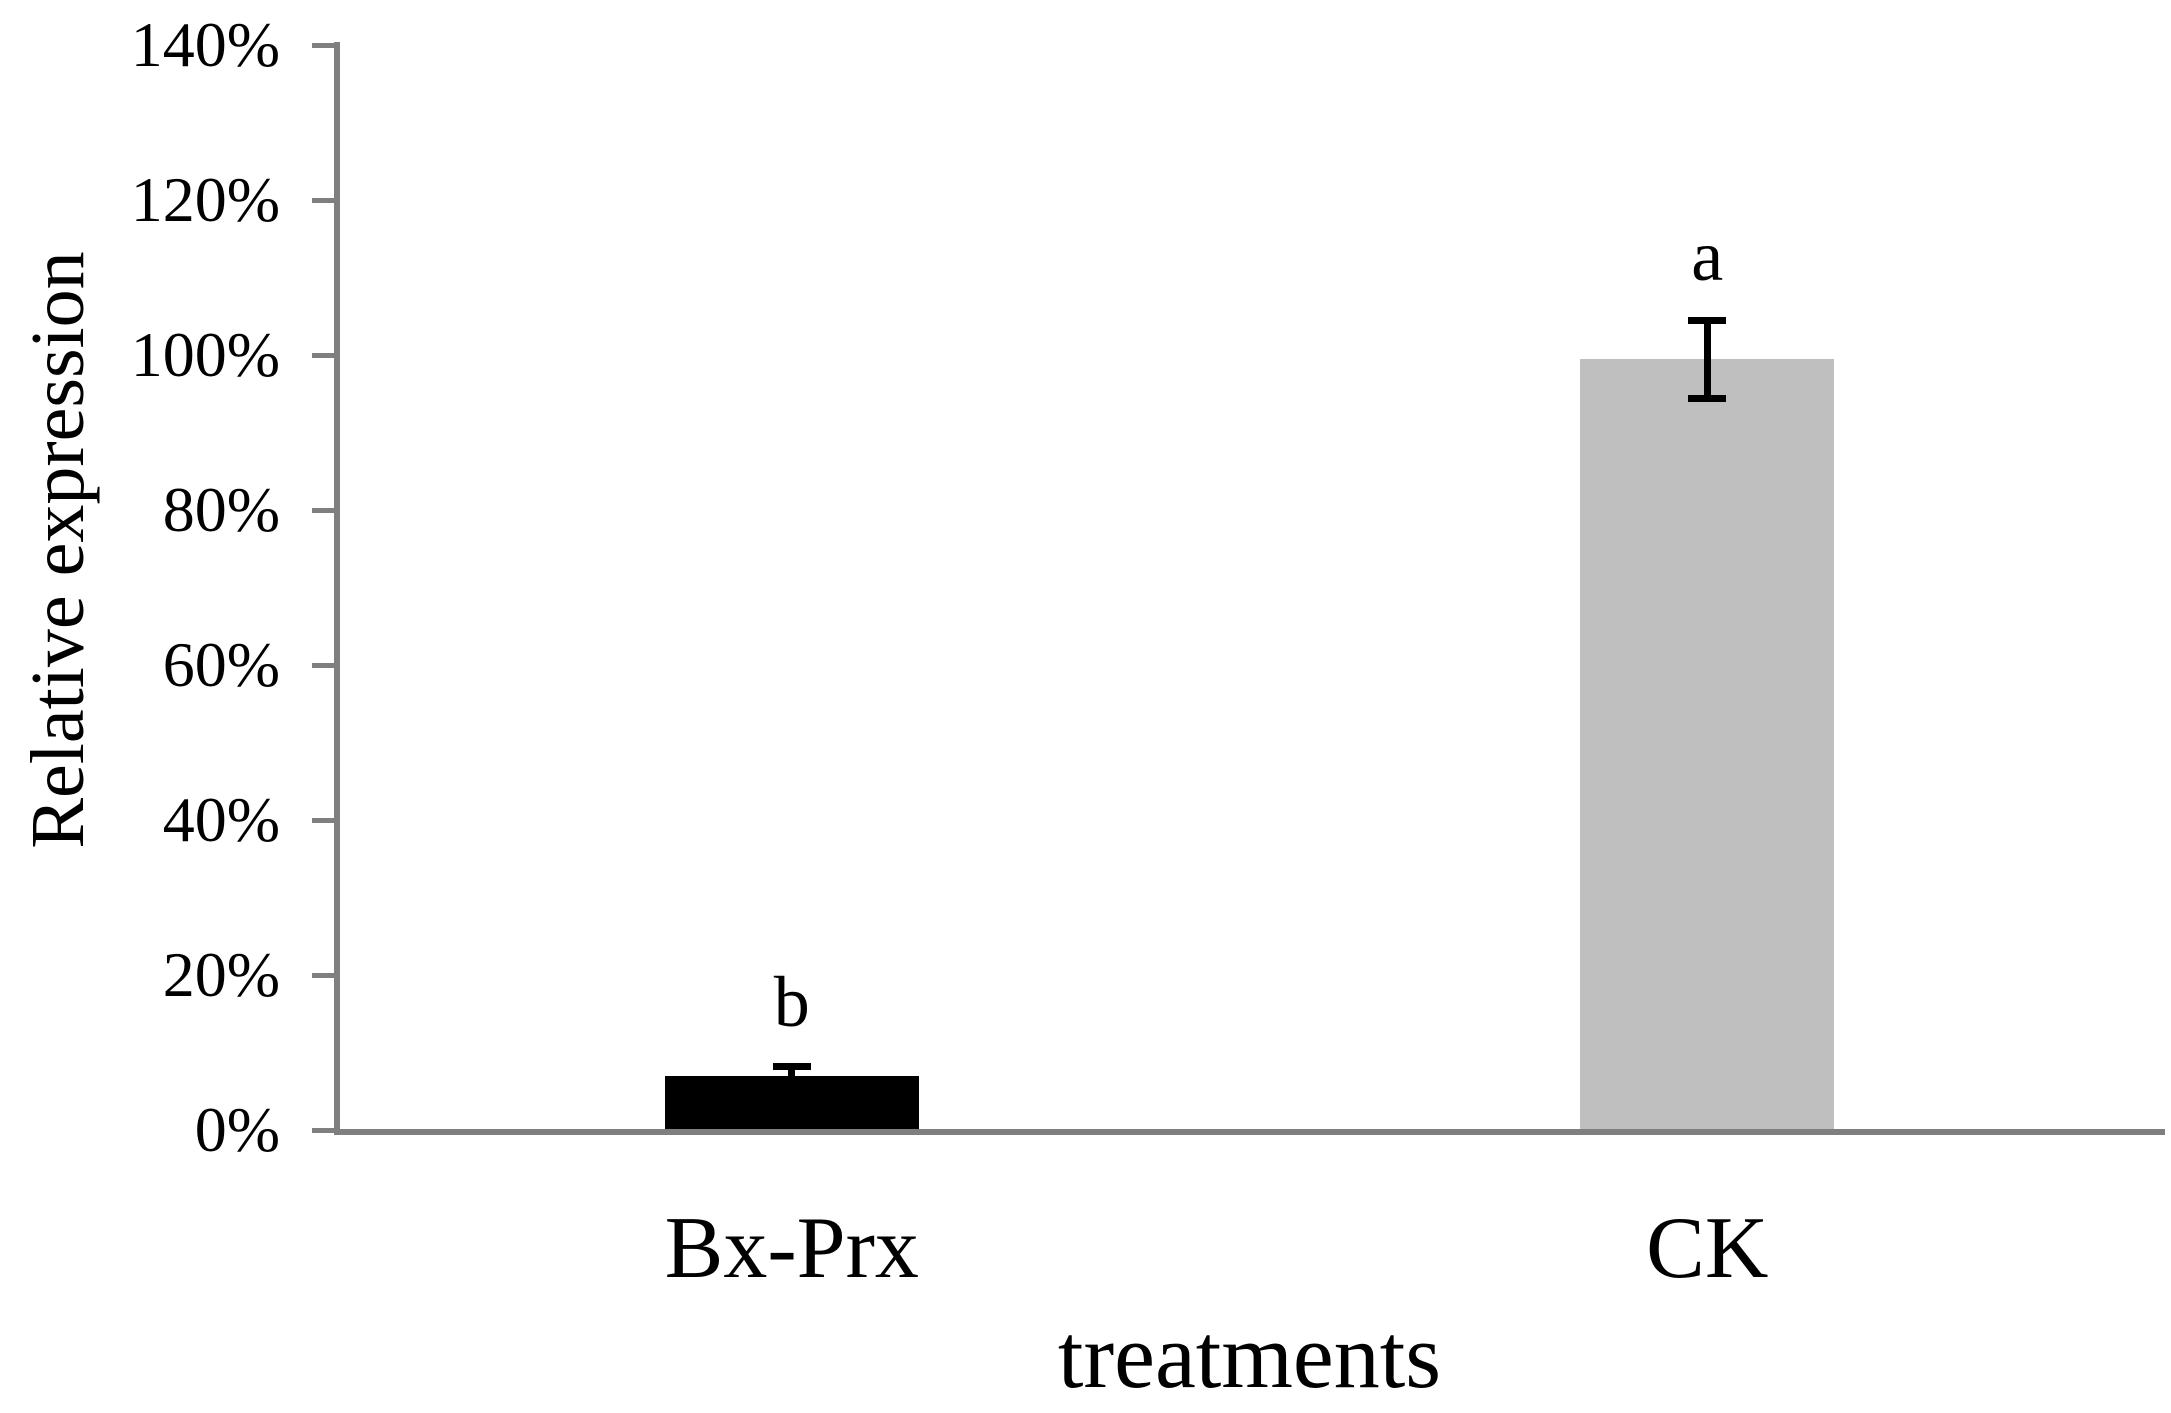 Image resolution: width=2171 pixels, height=1413 pixels. Describe the element at coordinates (205, 354) in the screenshot. I see `y-tick-label: 100%` at that location.